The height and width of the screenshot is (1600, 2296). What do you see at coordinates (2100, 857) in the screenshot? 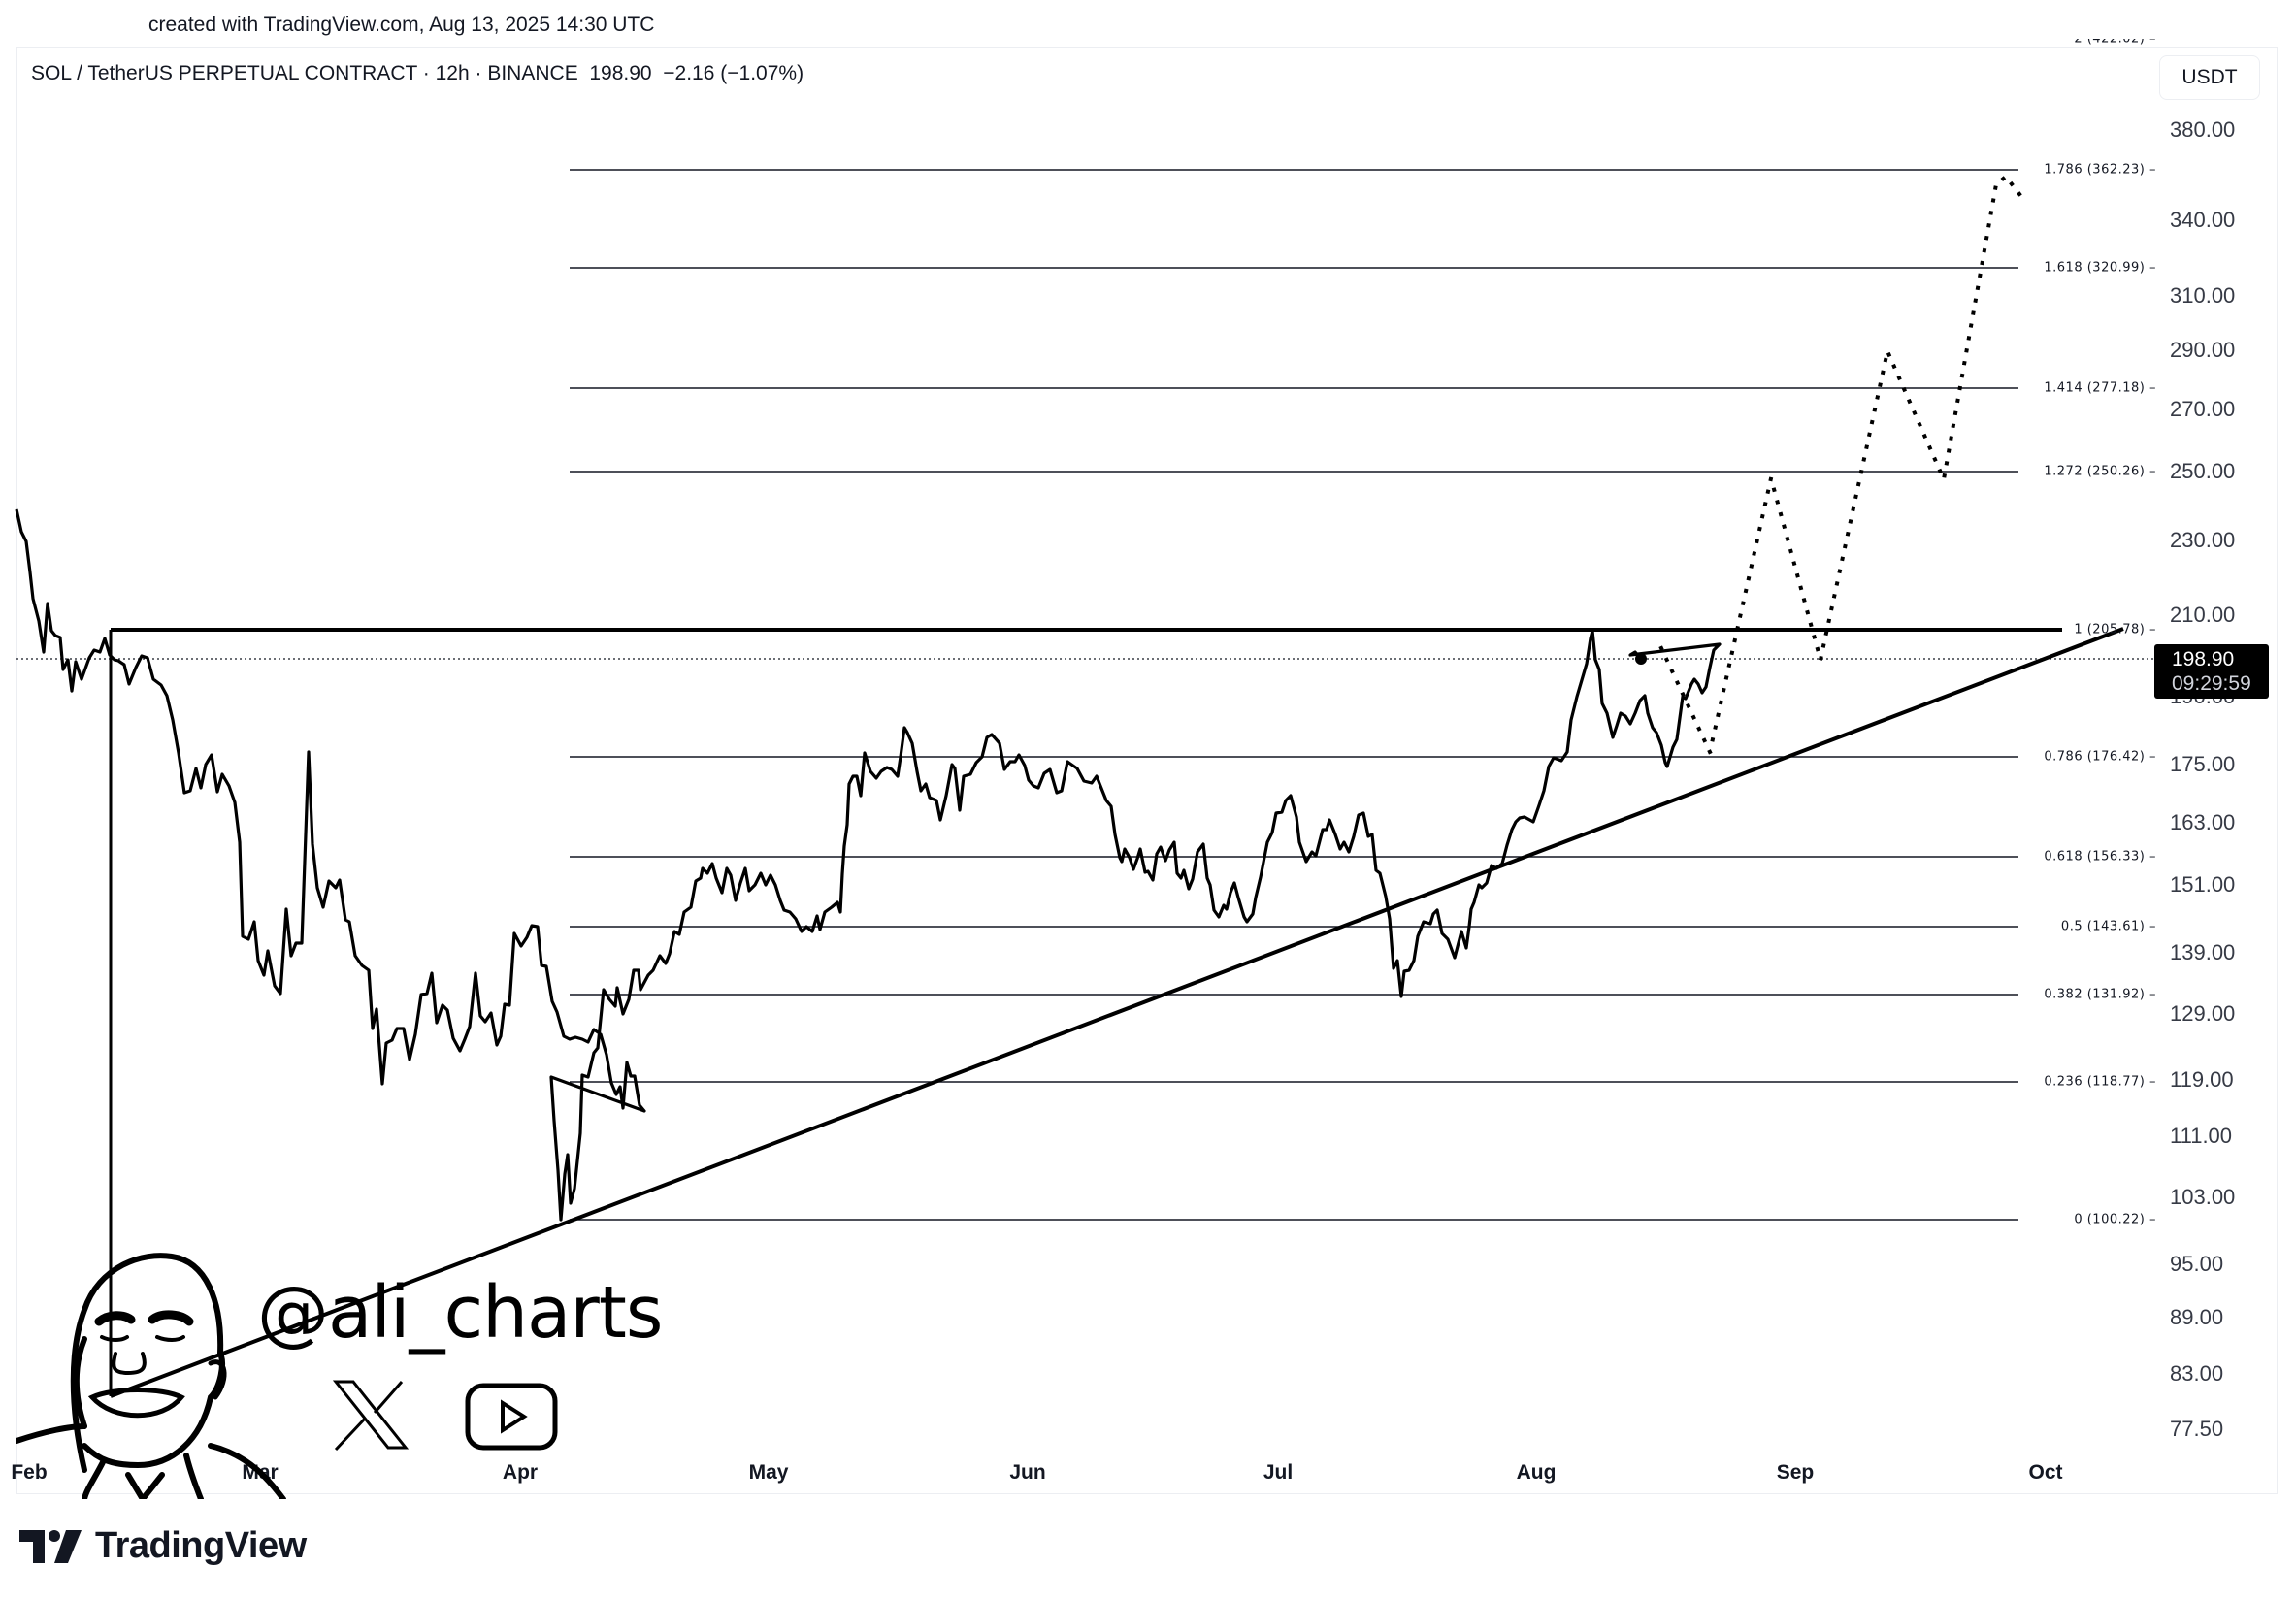
I see `fib-level-label: 0.618 (156.33) –` at bounding box center [2100, 857].